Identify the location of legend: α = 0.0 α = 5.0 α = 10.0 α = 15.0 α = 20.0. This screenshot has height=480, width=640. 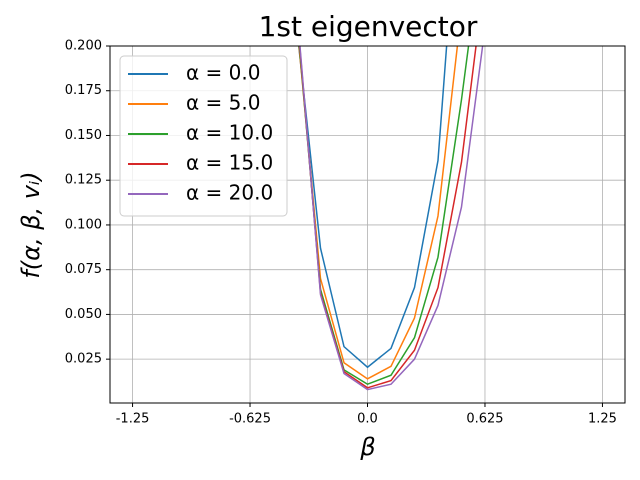
(203, 136).